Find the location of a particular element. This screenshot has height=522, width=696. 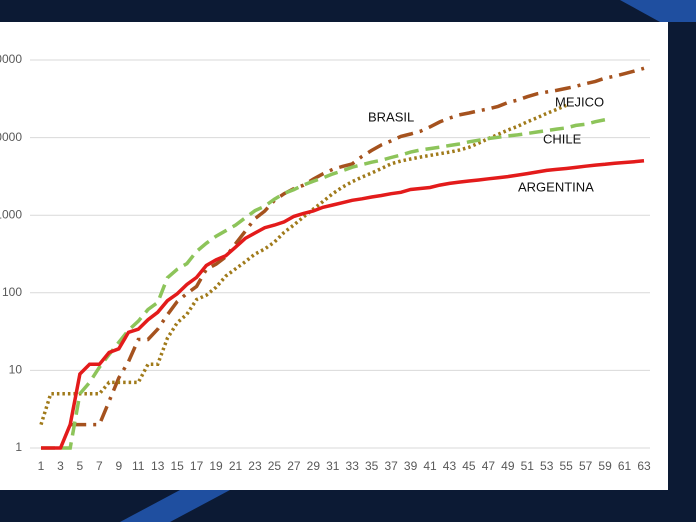

x-tick-label: 21 is located at coordinates (236, 466).